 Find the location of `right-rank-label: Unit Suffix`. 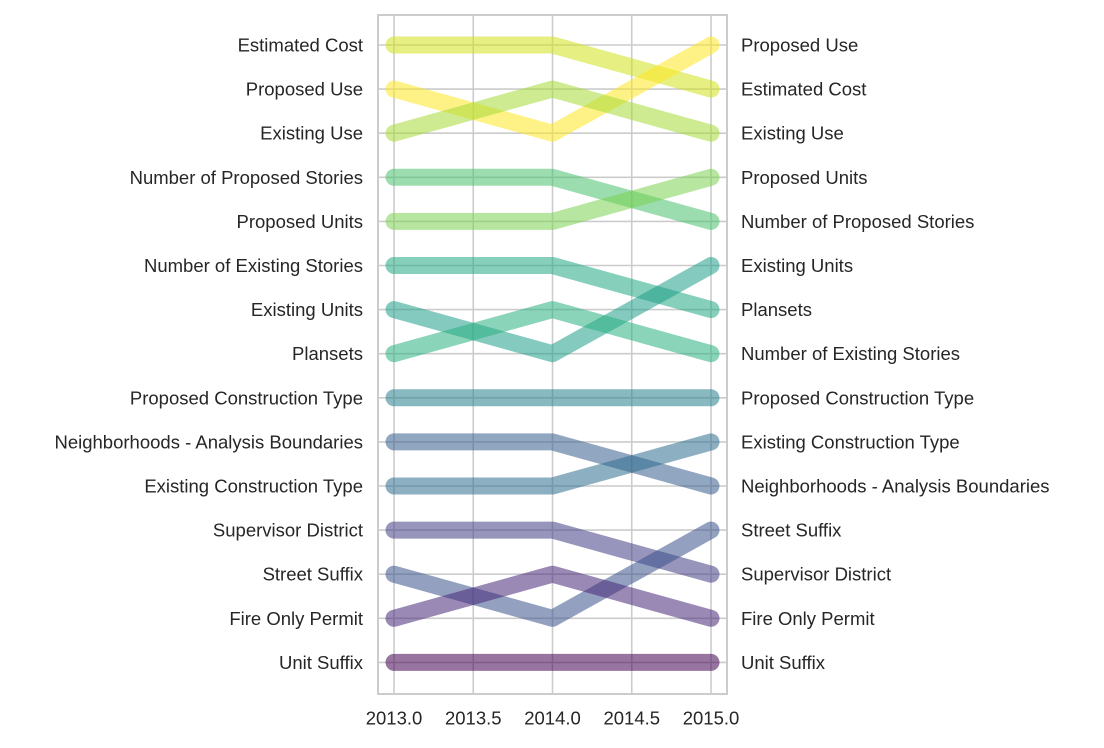

right-rank-label: Unit Suffix is located at coordinates (783, 662).